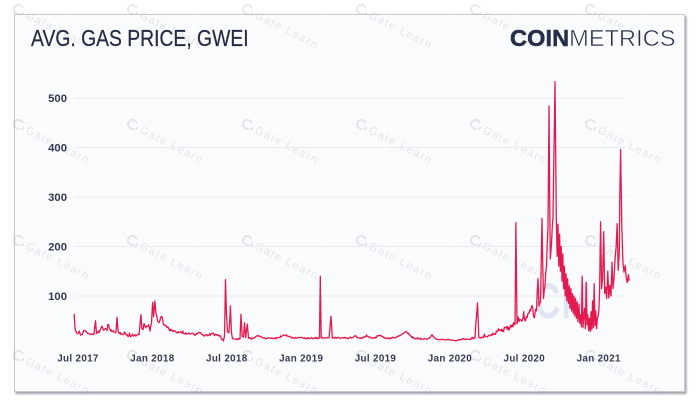 The width and height of the screenshot is (700, 406). Describe the element at coordinates (57, 99) in the screenshot. I see `svg-text: 500` at that location.